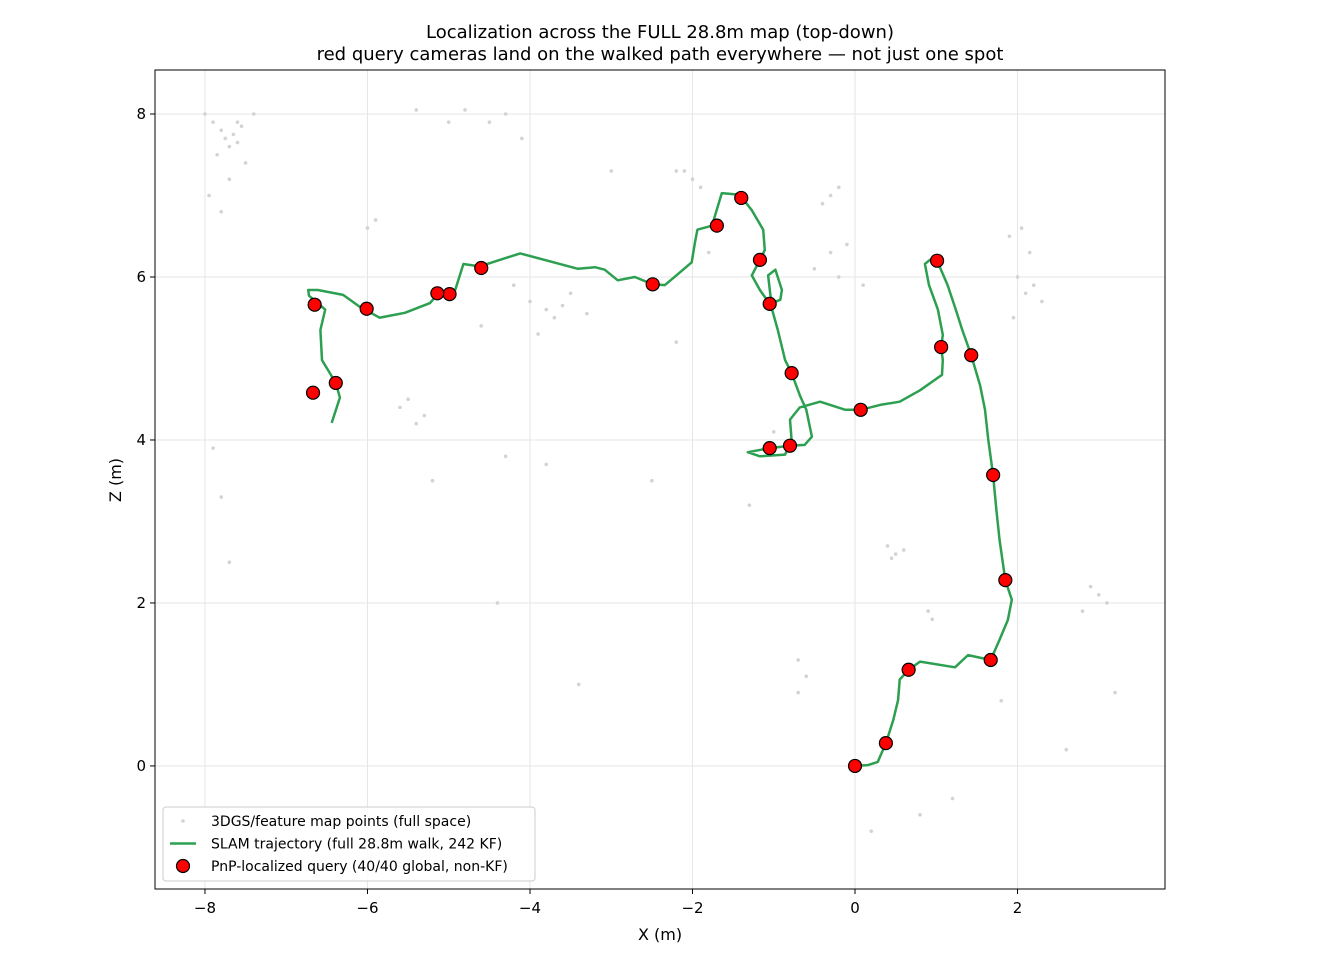 The height and width of the screenshot is (964, 1320). What do you see at coordinates (1018, 908) in the screenshot?
I see `x-tick-label: 2` at bounding box center [1018, 908].